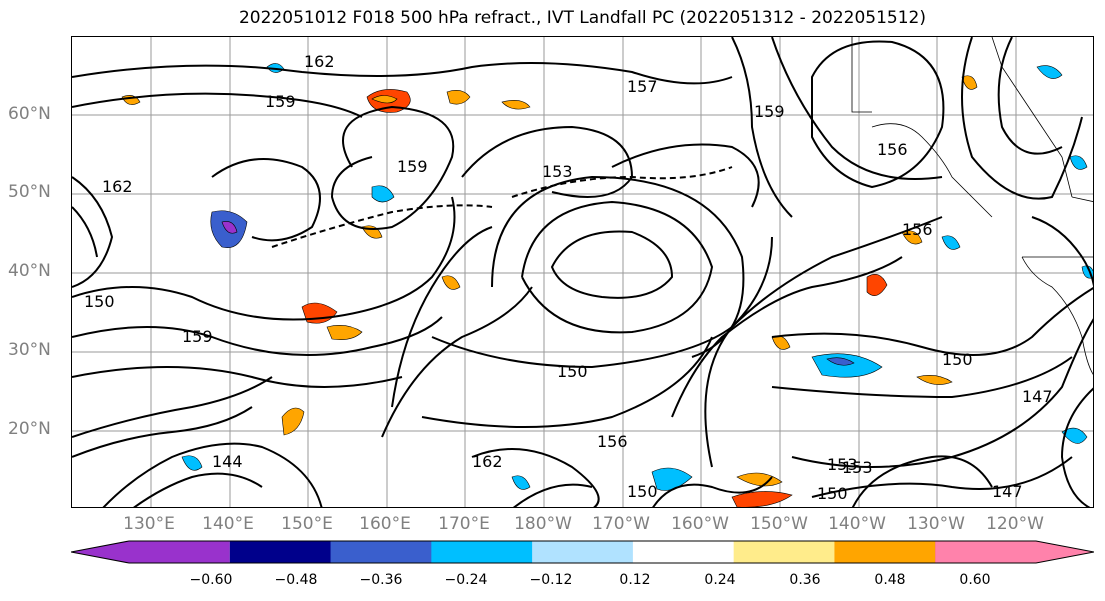 The width and height of the screenshot is (1105, 601). What do you see at coordinates (29, 114) in the screenshot?
I see `lat-label-60n: 60°N` at bounding box center [29, 114].